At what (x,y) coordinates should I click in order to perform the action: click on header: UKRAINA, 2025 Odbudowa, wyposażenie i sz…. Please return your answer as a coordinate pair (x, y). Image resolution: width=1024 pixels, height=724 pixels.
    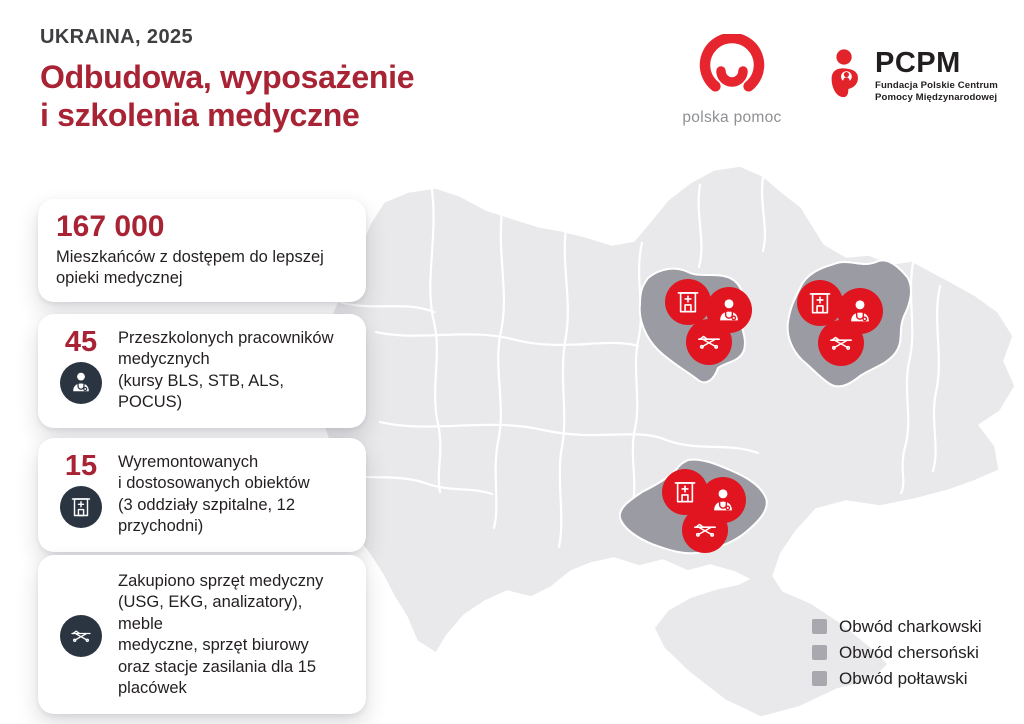
    Looking at the image, I should click on (227, 80).